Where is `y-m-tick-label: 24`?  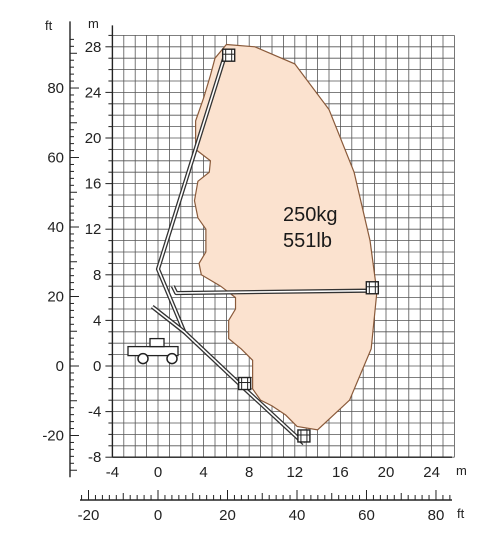 y-m-tick-label: 24 is located at coordinates (93, 92).